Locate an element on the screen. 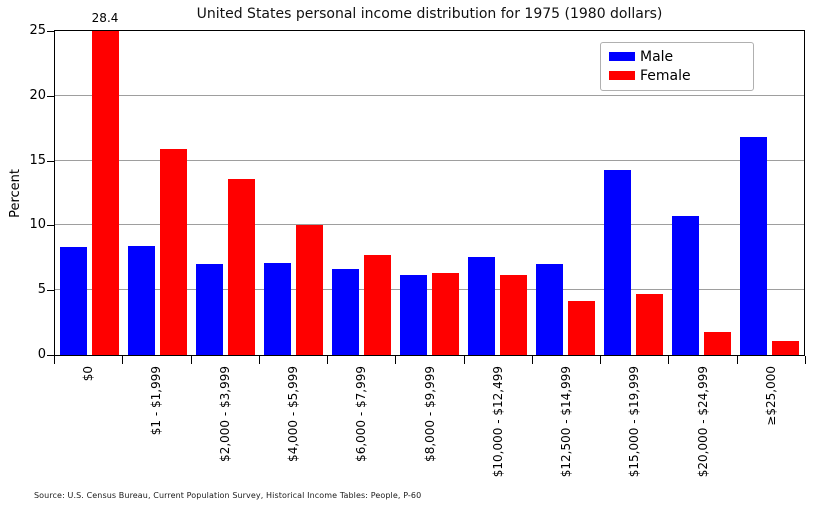 This screenshot has width=819, height=512. x-tick-label-10: ≥$25,000 is located at coordinates (771, 396).